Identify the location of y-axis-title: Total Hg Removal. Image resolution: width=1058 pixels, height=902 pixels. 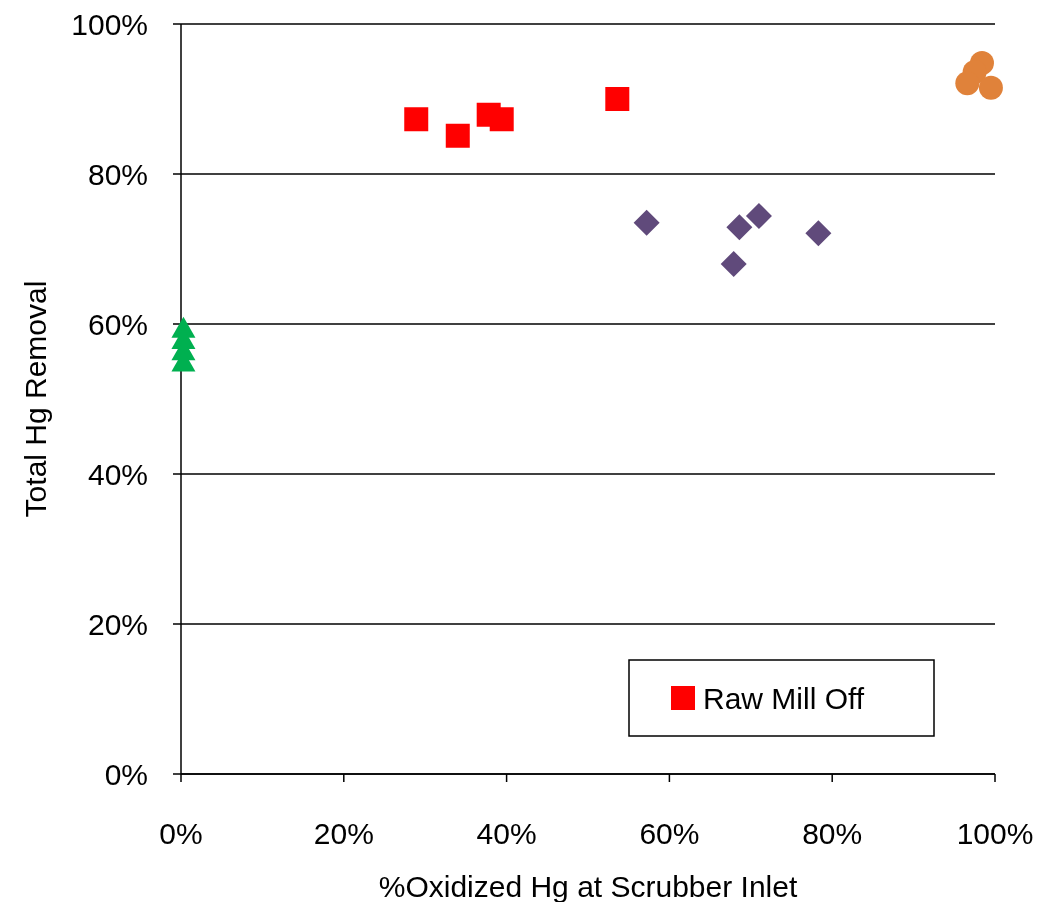
(35, 399).